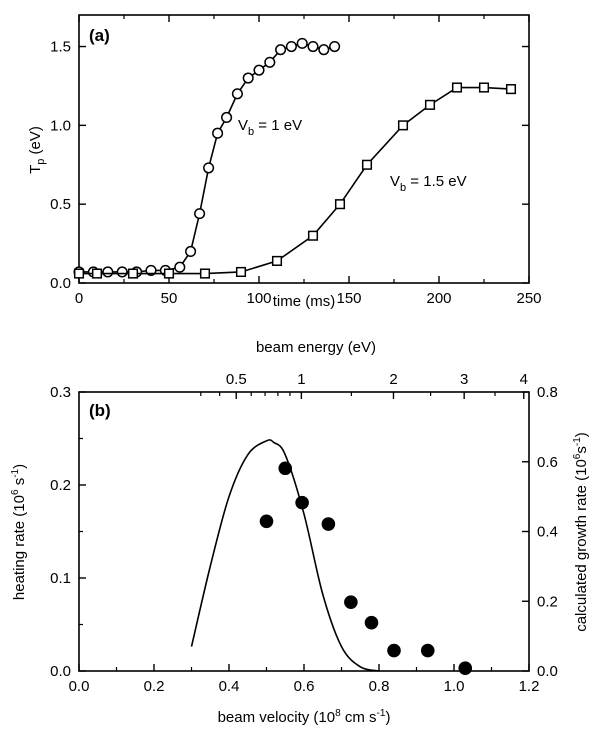 The height and width of the screenshot is (730, 600). Describe the element at coordinates (60, 578) in the screenshot. I see `y-tick-label: 0.1` at that location.